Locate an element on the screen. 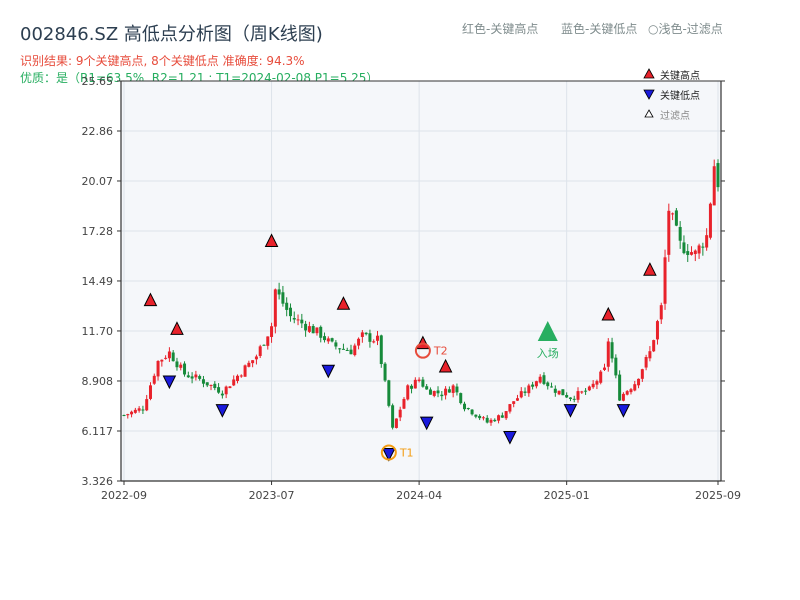 The image size is (800, 600). y-tick-label: 11.70 is located at coordinates (98, 331).